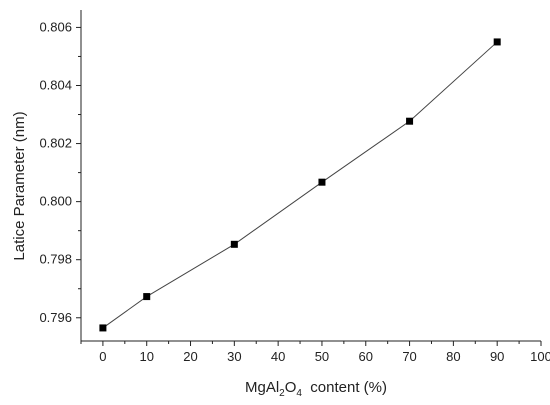 The height and width of the screenshot is (405, 550). Describe the element at coordinates (497, 356) in the screenshot. I see `x-tick-label: 90` at that location.